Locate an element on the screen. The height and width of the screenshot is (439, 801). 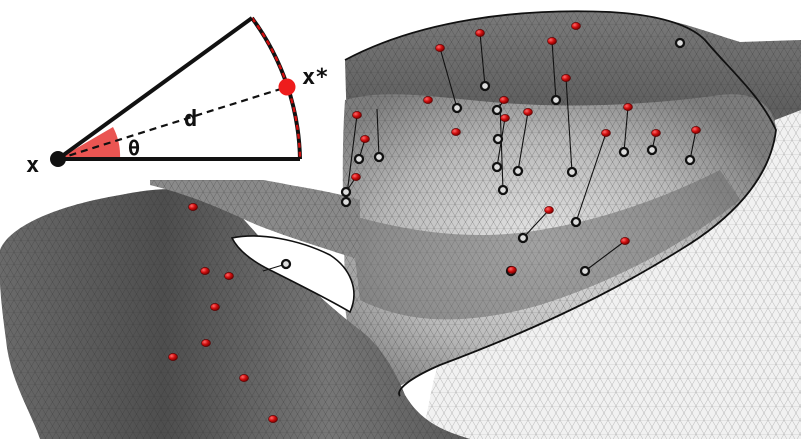
angle-wedge is located at coordinates (89, 143).